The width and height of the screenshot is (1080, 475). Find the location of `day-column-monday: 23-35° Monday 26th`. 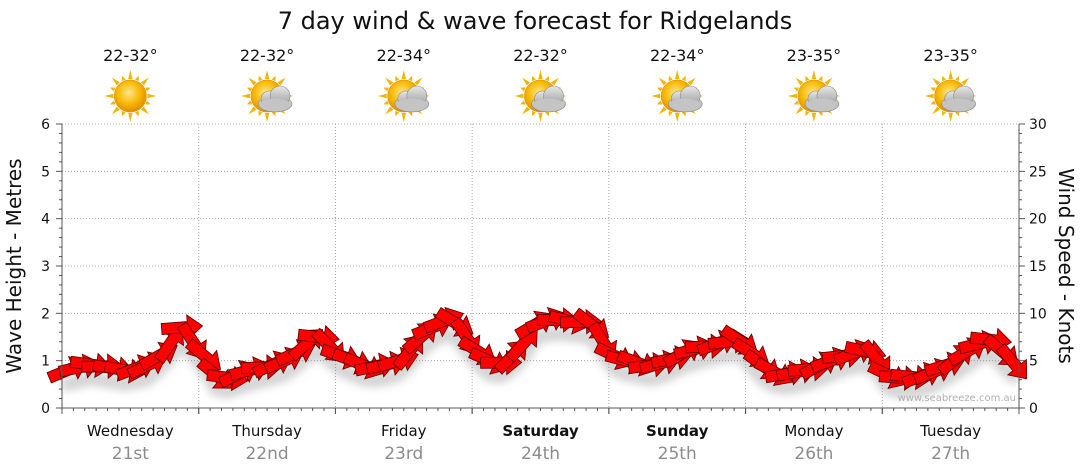

day-column-monday: 23-35° Monday 26th is located at coordinates (813, 255).